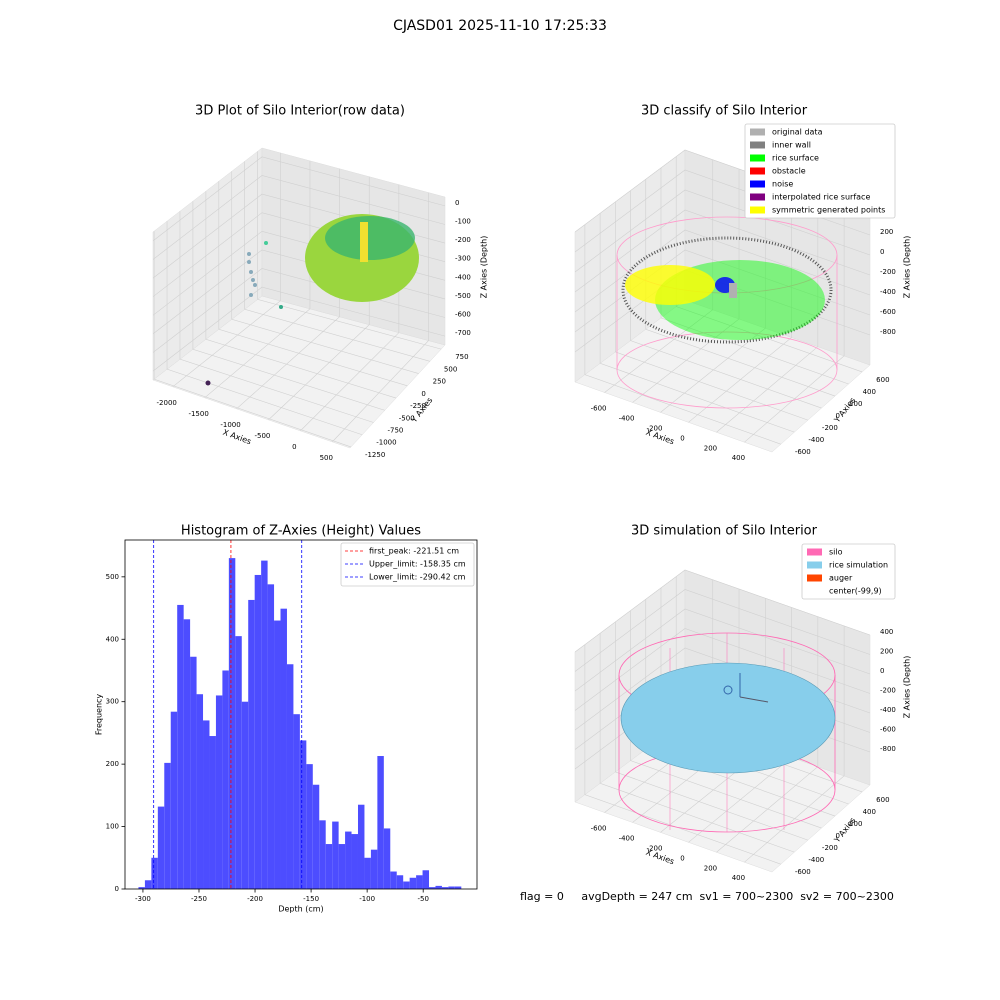  Describe the element at coordinates (461, 357) in the screenshot. I see `y-tick-label: 750` at that location.